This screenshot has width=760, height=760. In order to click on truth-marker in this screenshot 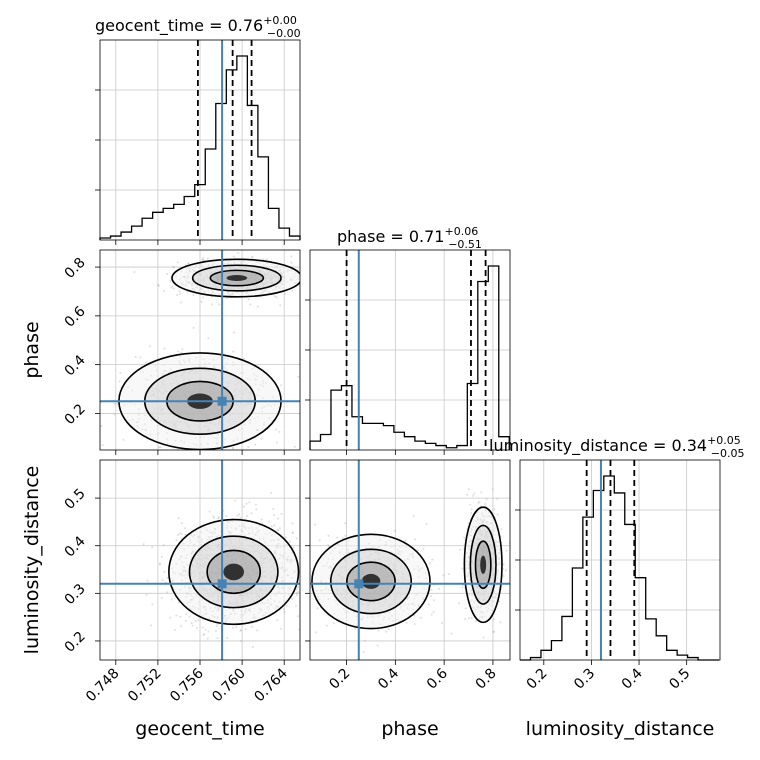, I will do `click(222, 584)`.